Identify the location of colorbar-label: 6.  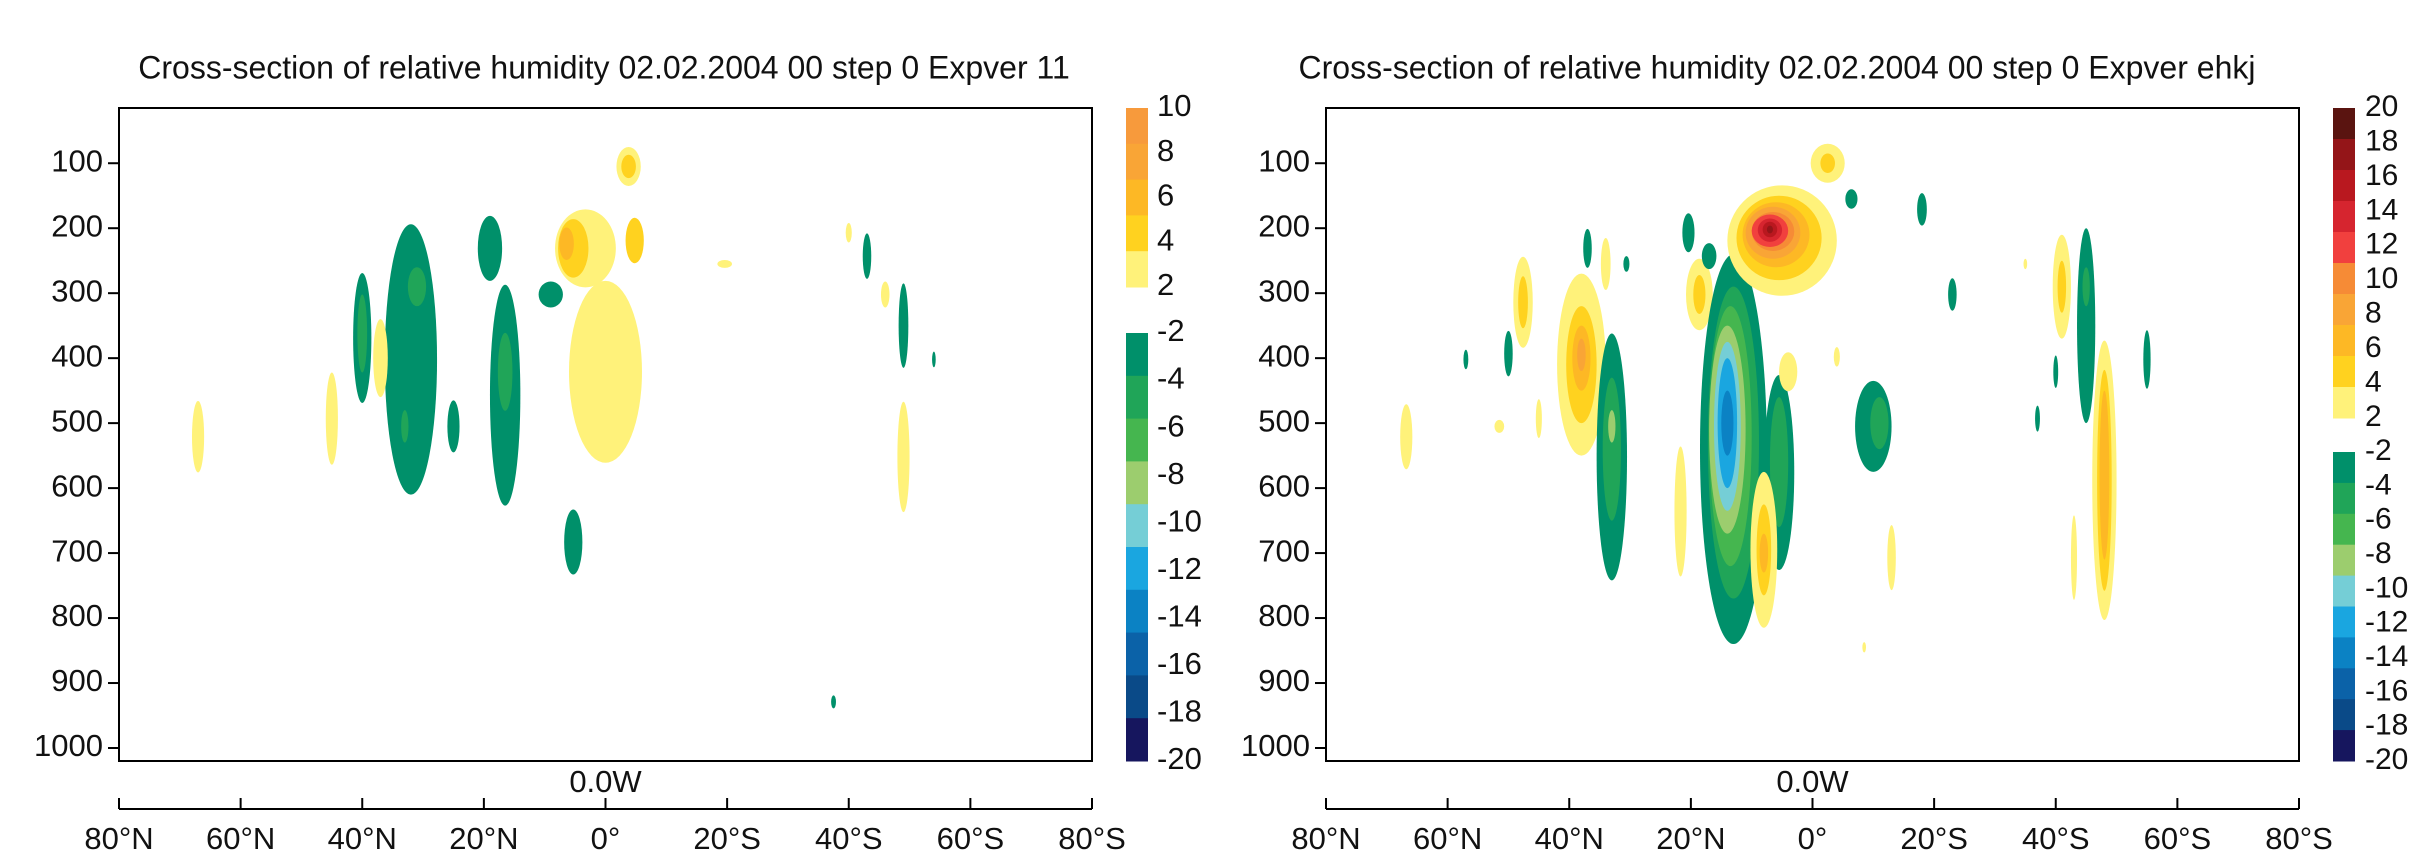
(1165, 195).